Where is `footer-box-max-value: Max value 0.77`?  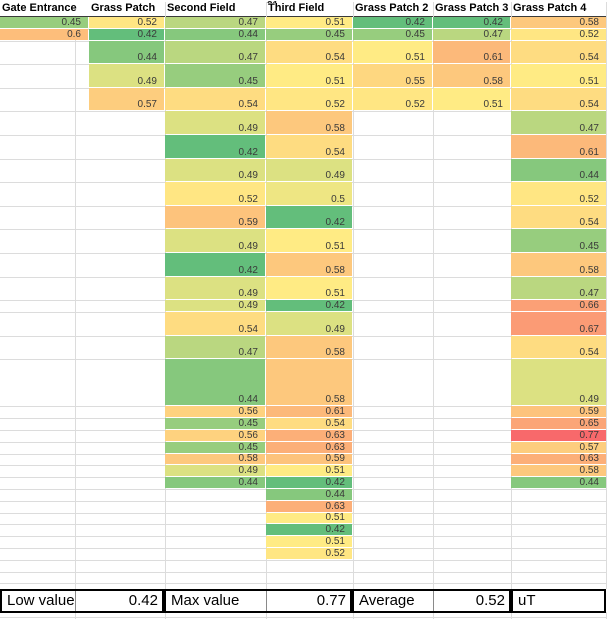 footer-box-max-value: Max value 0.77 is located at coordinates (258, 601).